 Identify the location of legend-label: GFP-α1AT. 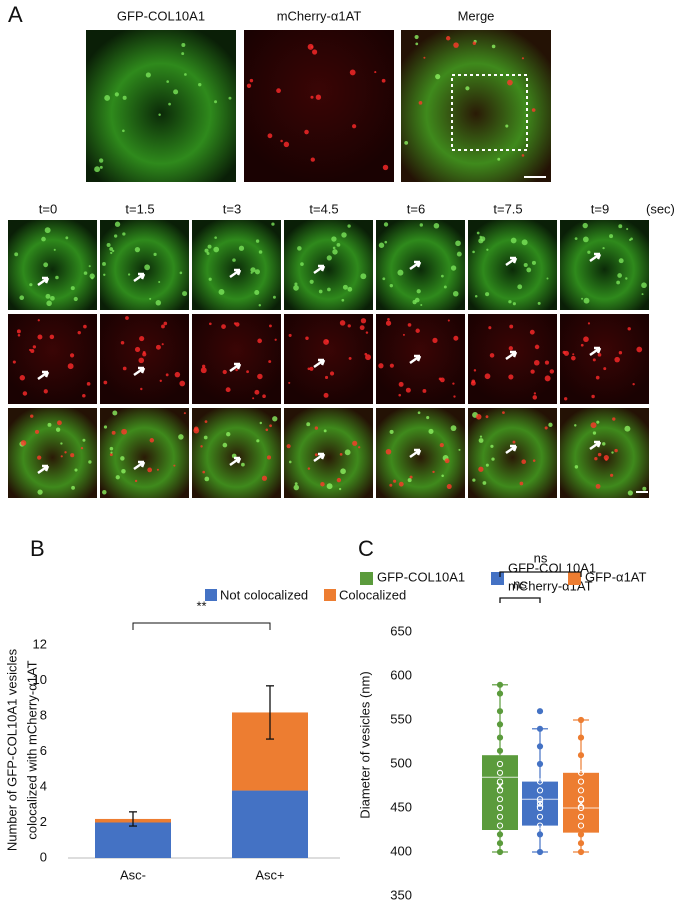
(616, 576).